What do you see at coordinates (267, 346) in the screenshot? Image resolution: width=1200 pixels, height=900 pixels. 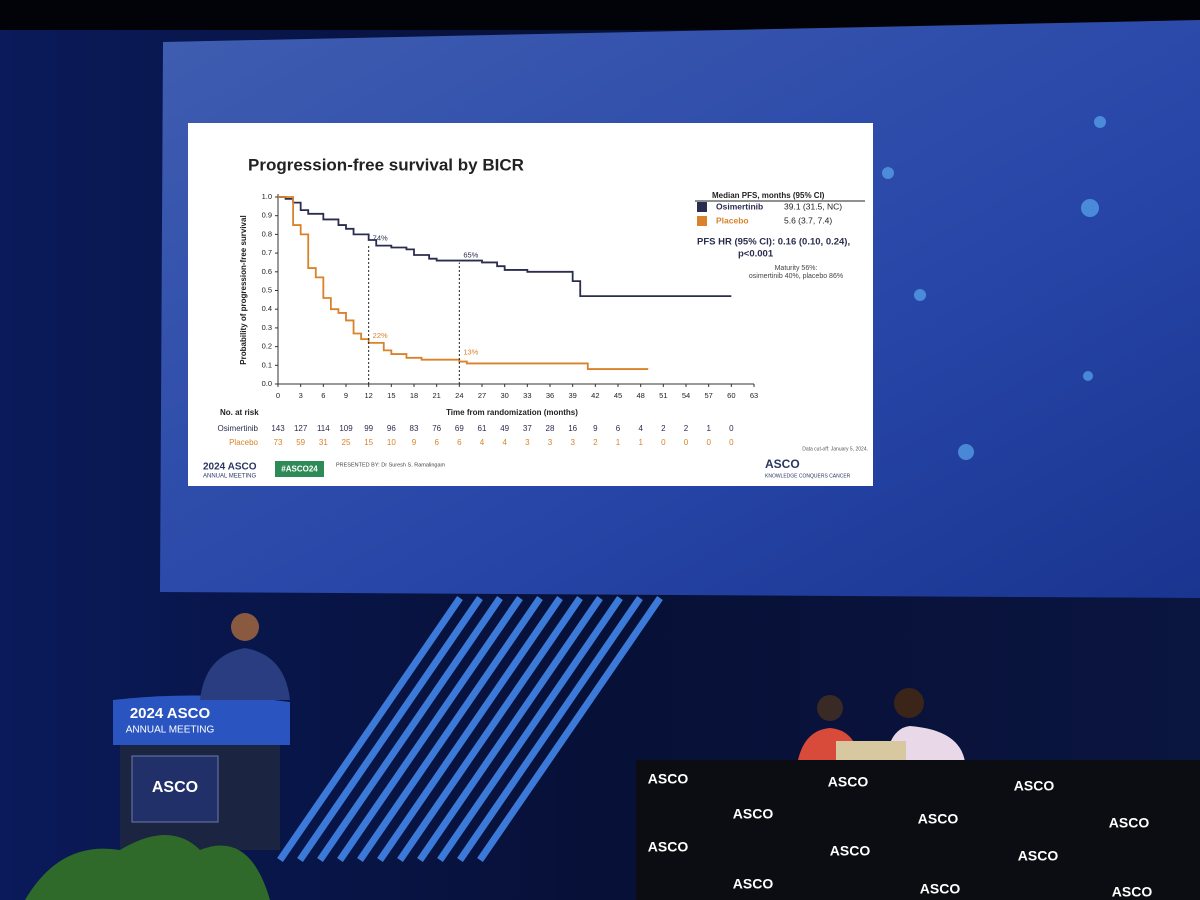 I see `y-tick-label: 0.2` at bounding box center [267, 346].